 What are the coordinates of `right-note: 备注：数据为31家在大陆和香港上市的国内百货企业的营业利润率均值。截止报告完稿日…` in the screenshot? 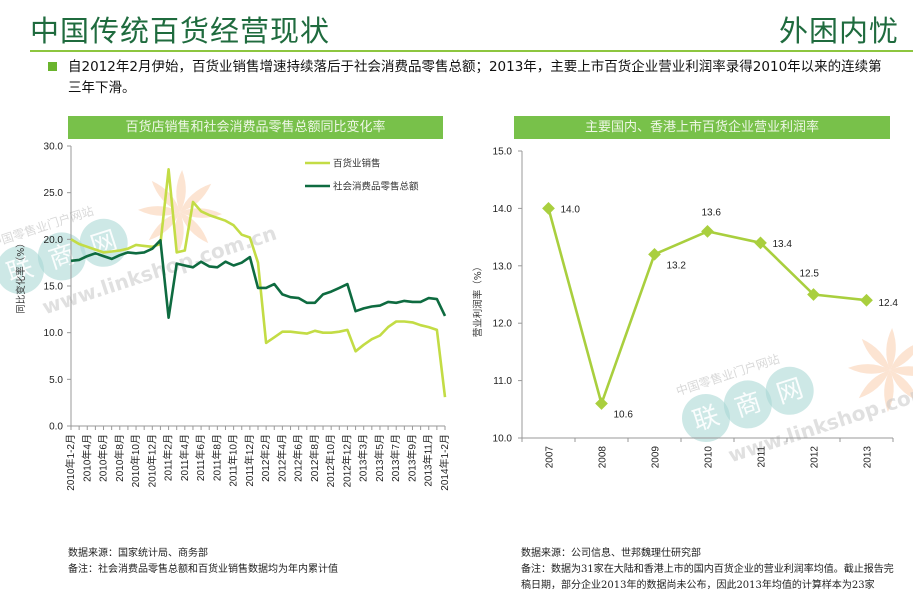 It's located at (707, 577).